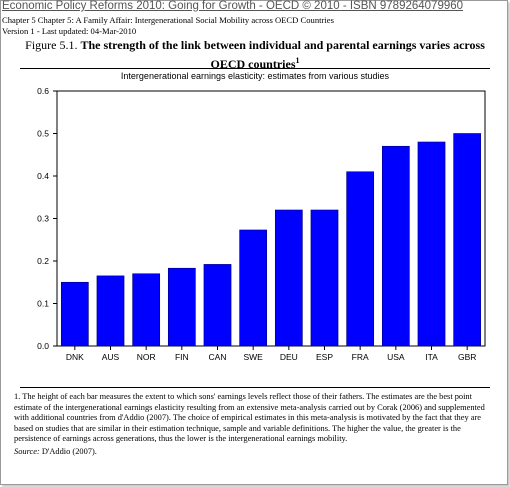 The width and height of the screenshot is (510, 487). I want to click on x-tick-label: NOR, so click(146, 357).